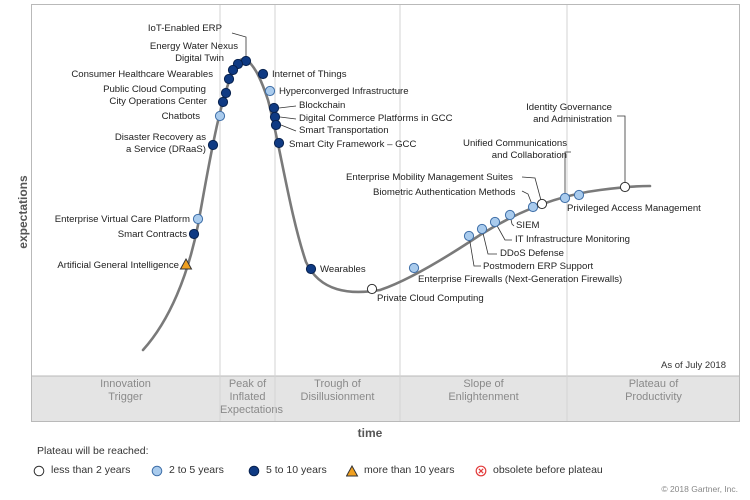  What do you see at coordinates (533, 207) in the screenshot?
I see `marker-biometric-authentication-methods` at bounding box center [533, 207].